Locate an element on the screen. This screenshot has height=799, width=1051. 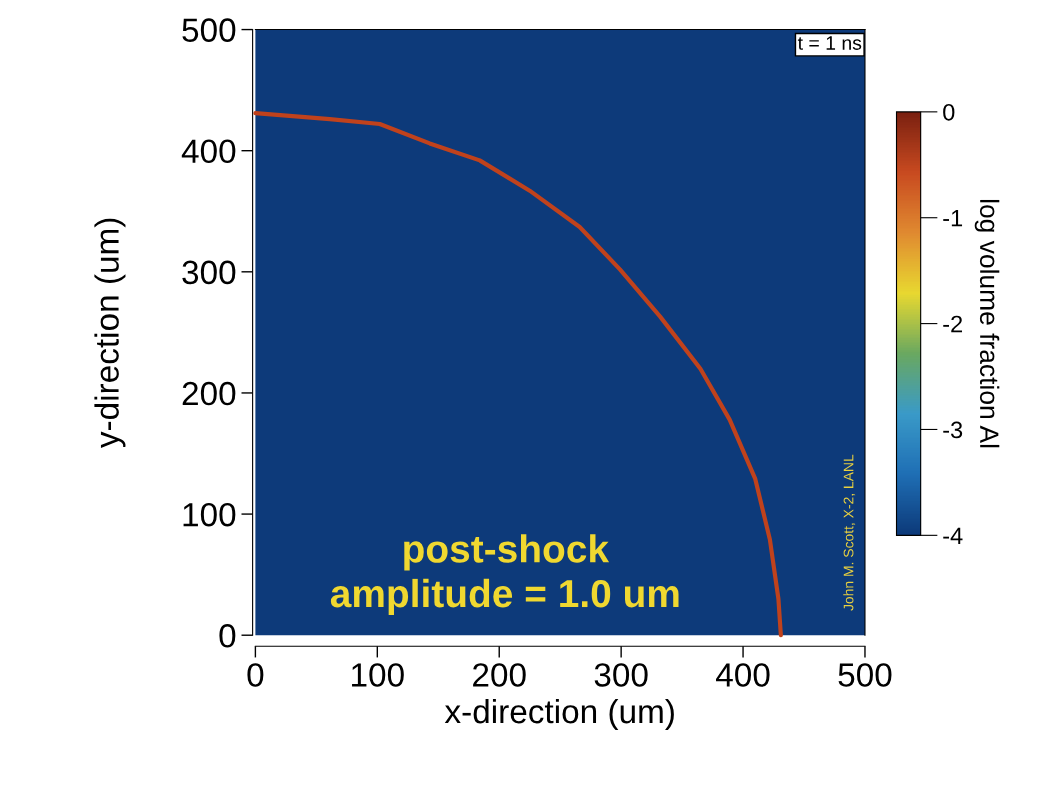
color-bar-label: -4 is located at coordinates (953, 535).